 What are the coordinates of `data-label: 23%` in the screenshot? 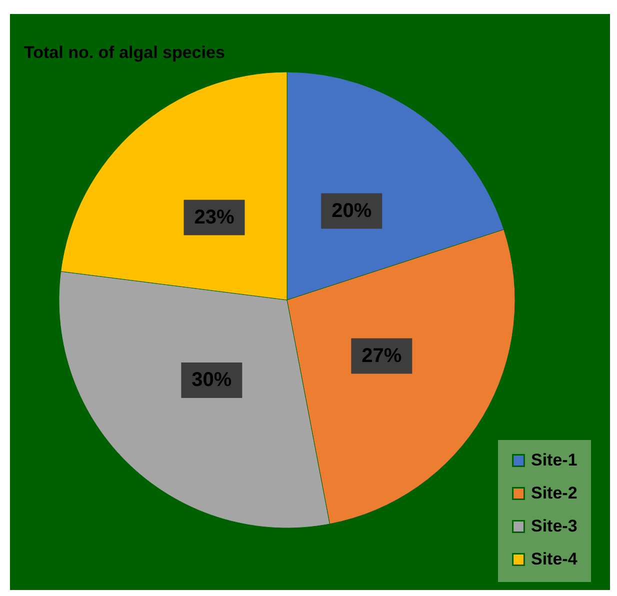 It's located at (214, 217).